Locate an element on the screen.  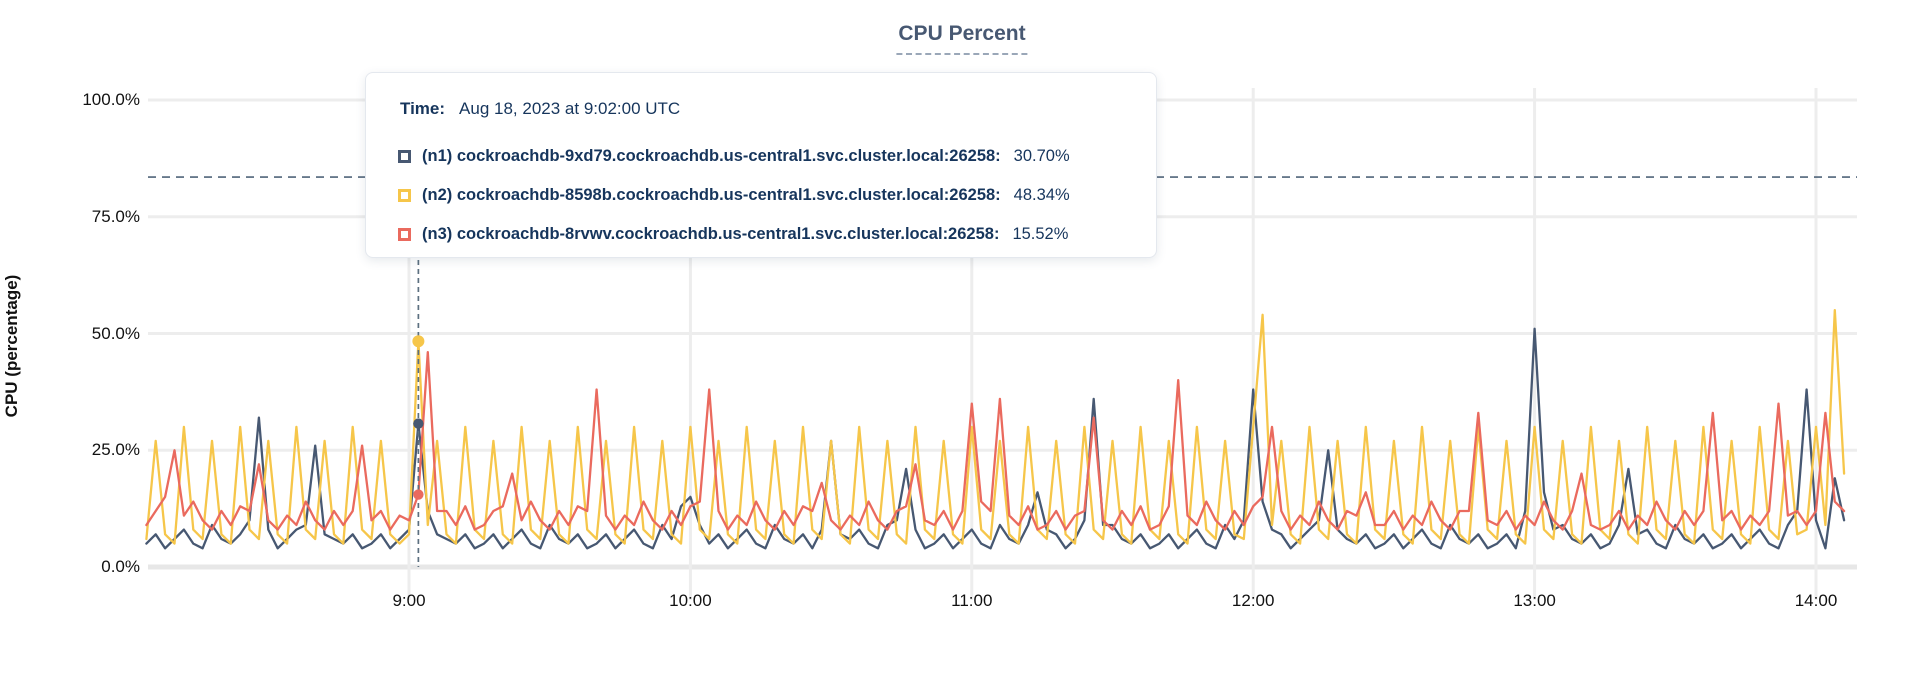
series-n3-swatch-icon is located at coordinates (404, 234).